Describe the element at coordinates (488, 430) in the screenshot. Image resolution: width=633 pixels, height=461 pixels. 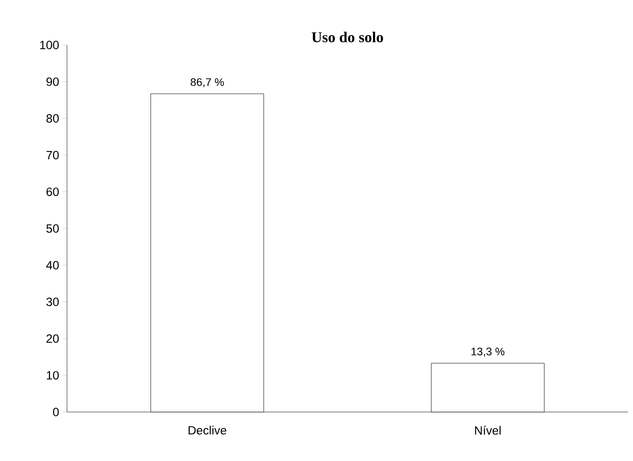
I see `x-tick-label: Nível` at that location.